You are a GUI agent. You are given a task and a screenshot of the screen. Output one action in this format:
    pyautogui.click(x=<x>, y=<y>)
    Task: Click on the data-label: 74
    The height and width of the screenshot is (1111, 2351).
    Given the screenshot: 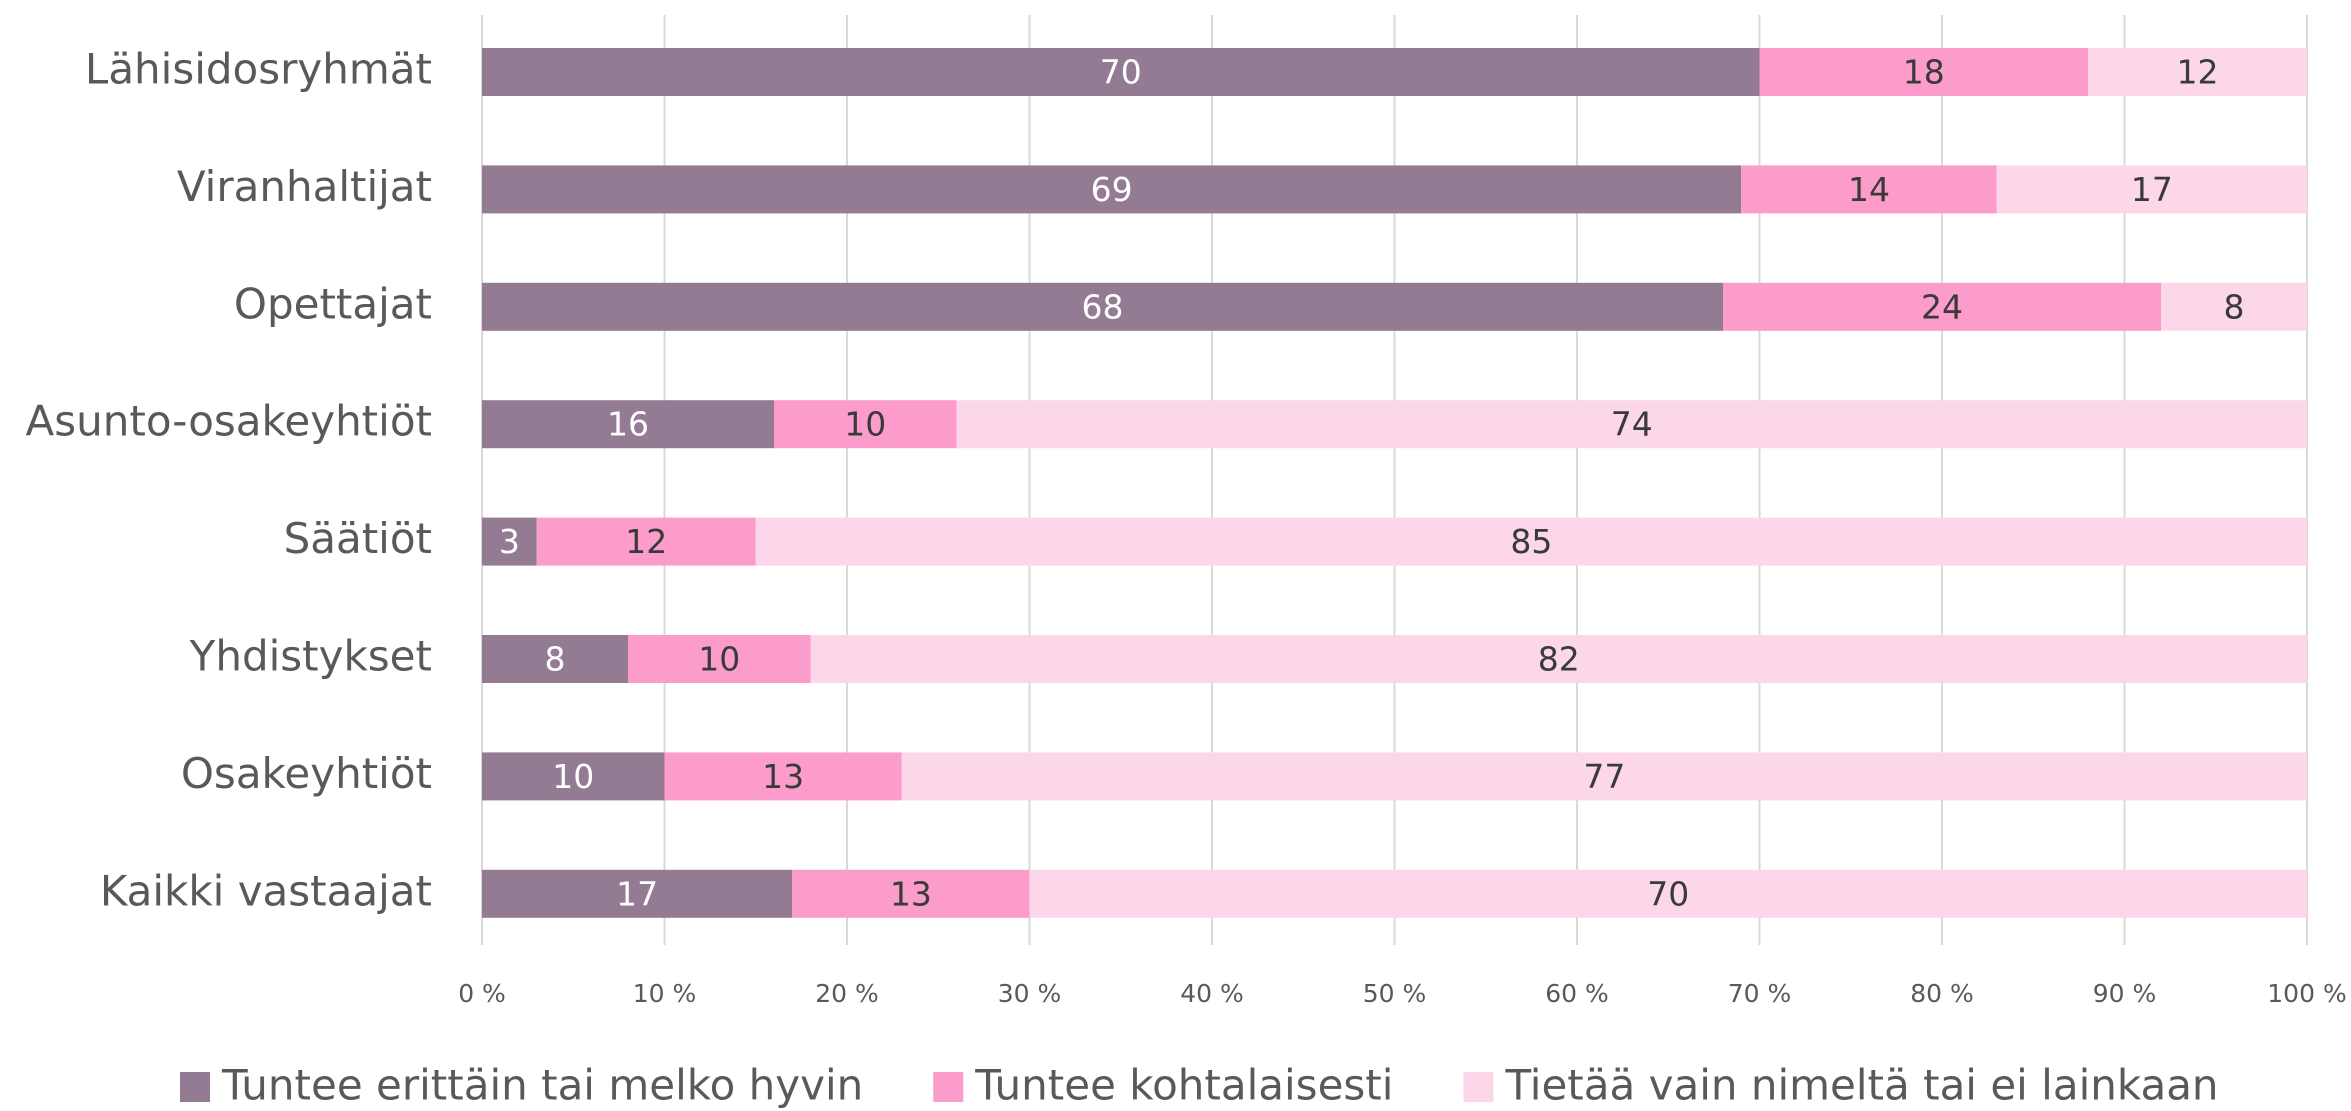 What is the action you would take?
    pyautogui.click(x=1632, y=424)
    